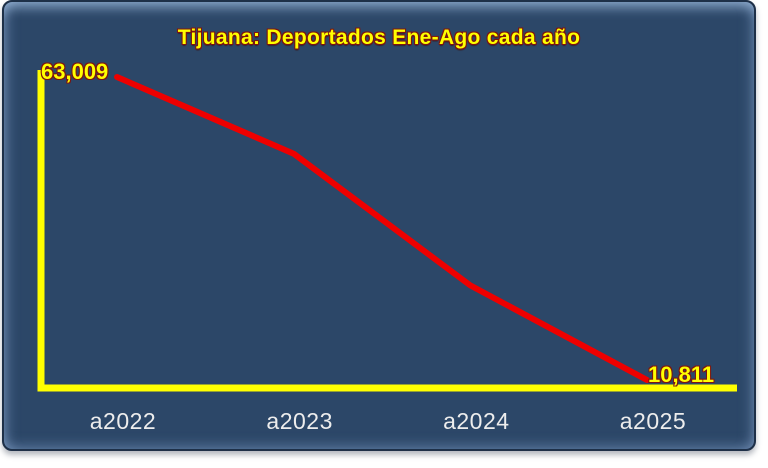  I want to click on x-axis-label-a2023: a2023, so click(299, 421).